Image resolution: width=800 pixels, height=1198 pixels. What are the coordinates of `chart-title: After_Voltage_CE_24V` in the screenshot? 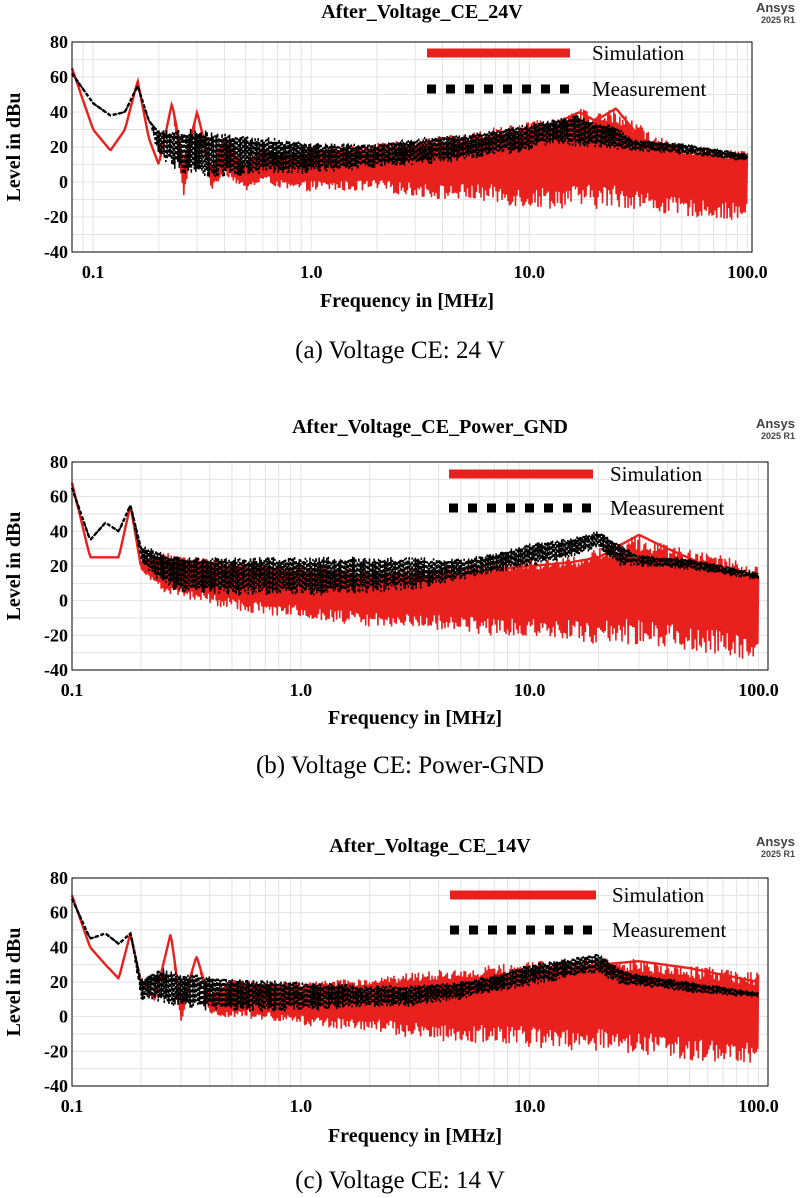 It's located at (422, 12).